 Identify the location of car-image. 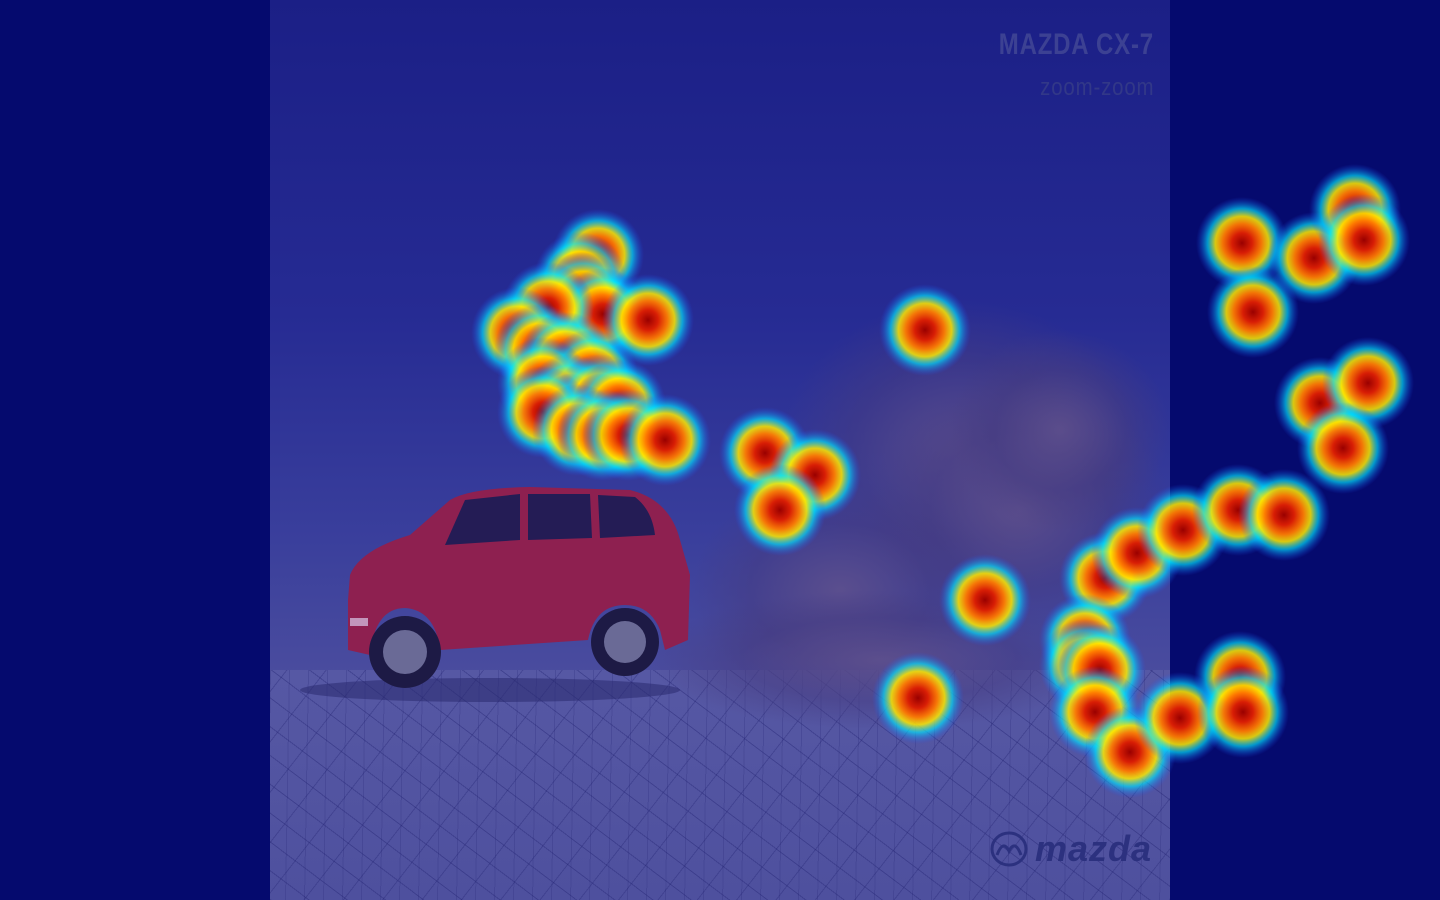
(495, 594).